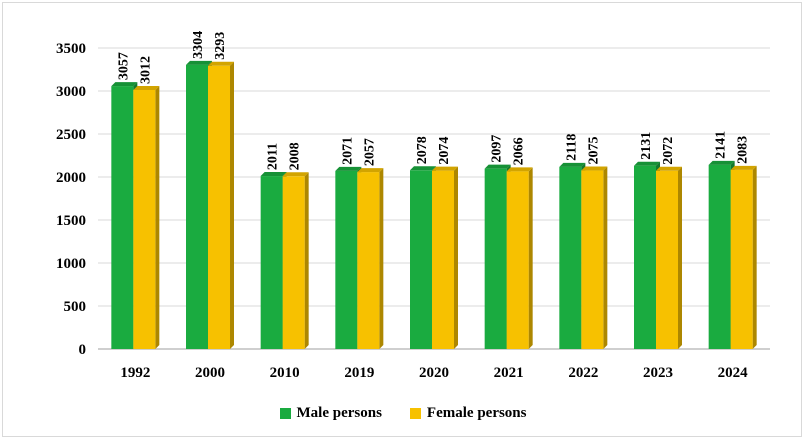 The image size is (806, 441). What do you see at coordinates (273, 156) in the screenshot?
I see `data-label: 2011` at bounding box center [273, 156].